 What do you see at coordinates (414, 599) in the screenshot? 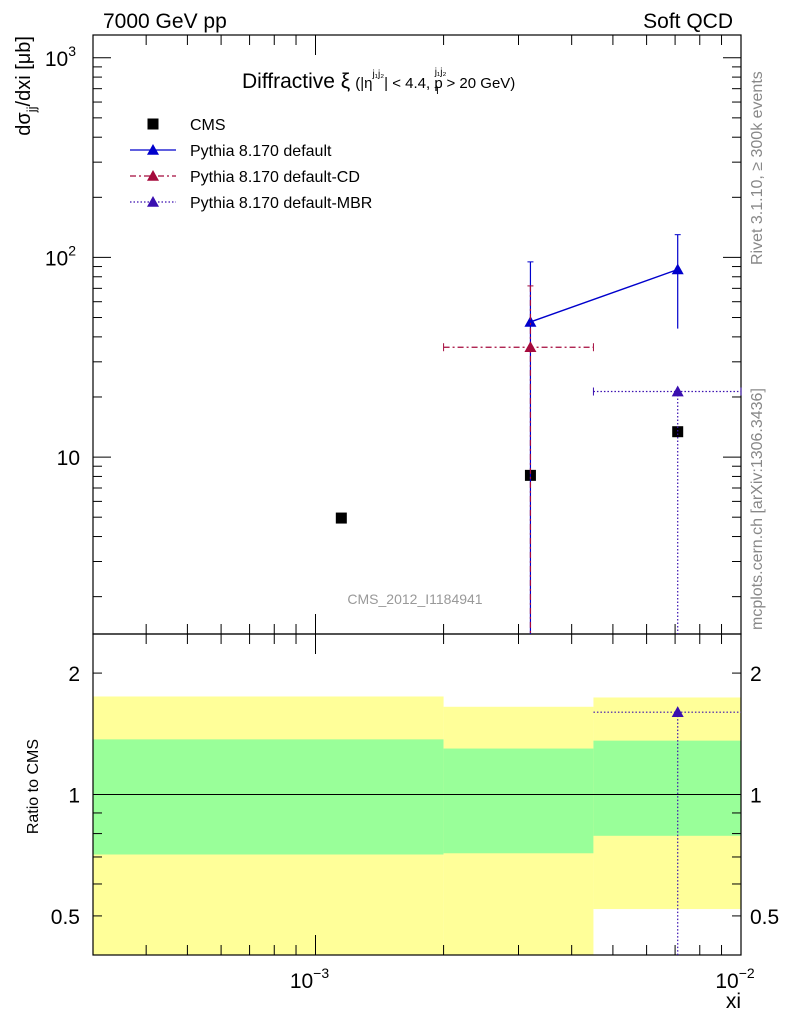
I see `watermark: CMS_2012_I1184941` at bounding box center [414, 599].